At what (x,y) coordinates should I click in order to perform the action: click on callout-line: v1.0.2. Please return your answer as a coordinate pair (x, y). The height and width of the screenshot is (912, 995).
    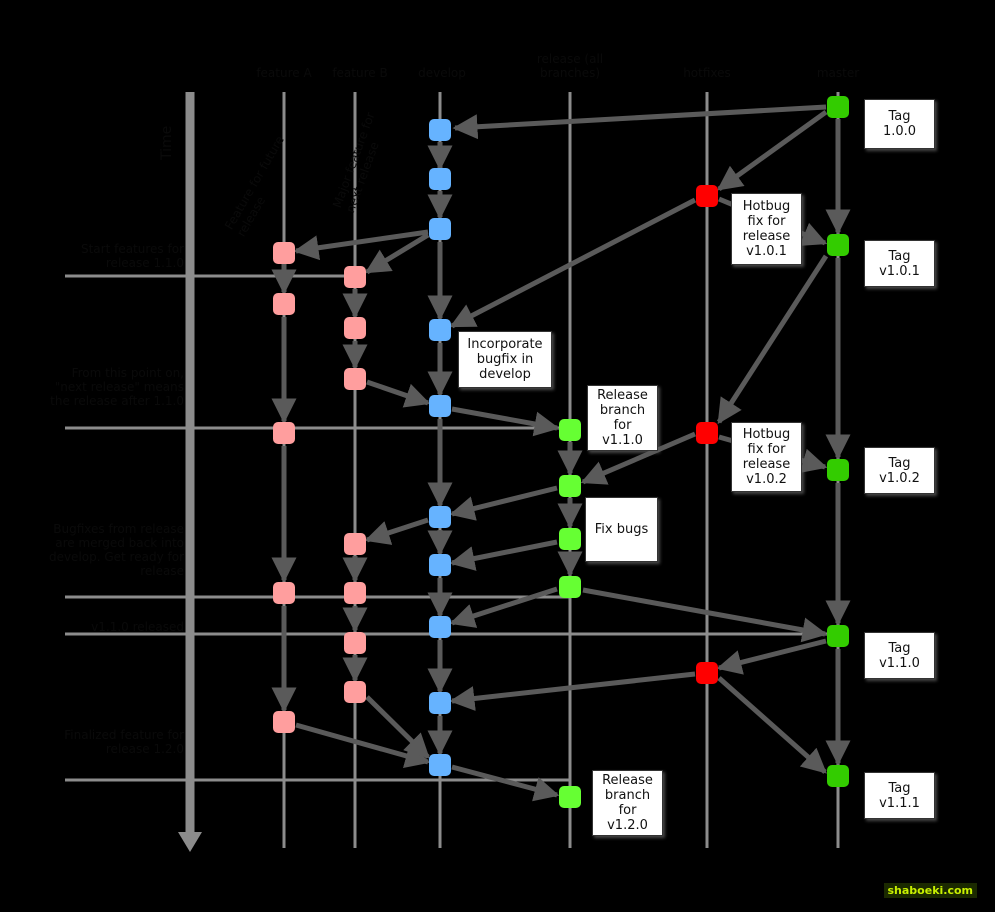
    Looking at the image, I should click on (766, 479).